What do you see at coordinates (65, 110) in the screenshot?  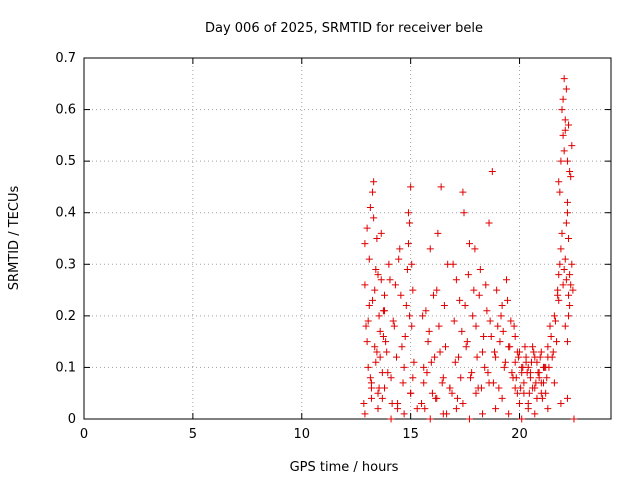 I see `y-tick-label: 0.6` at bounding box center [65, 110].